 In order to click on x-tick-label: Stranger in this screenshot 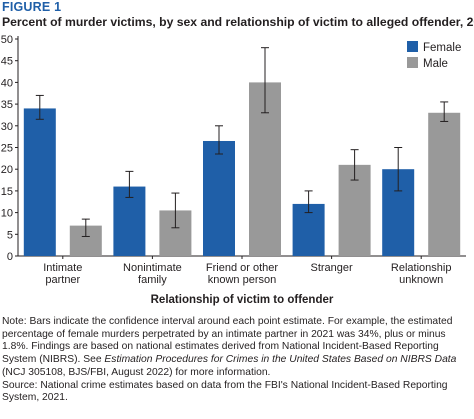, I will do `click(331, 268)`.